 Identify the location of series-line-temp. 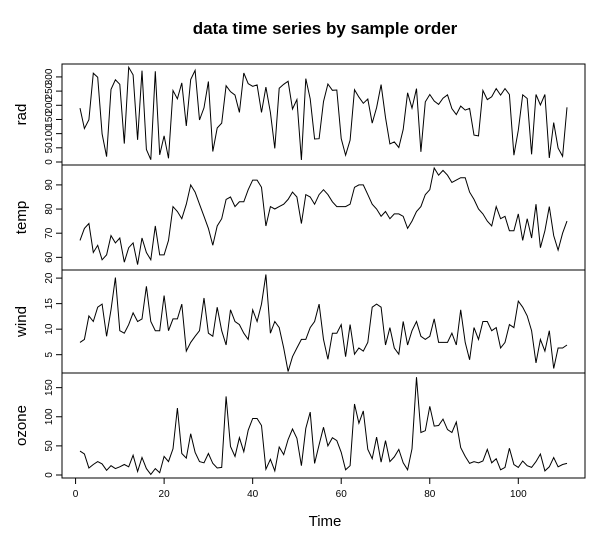
(323, 215).